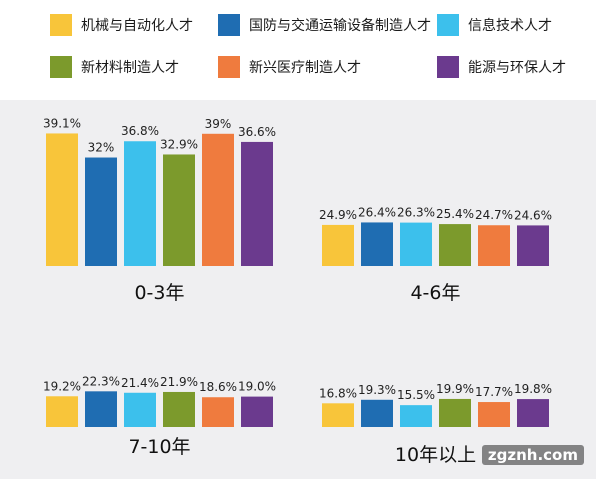  I want to click on group-label-1: 4-6年, so click(435, 293).